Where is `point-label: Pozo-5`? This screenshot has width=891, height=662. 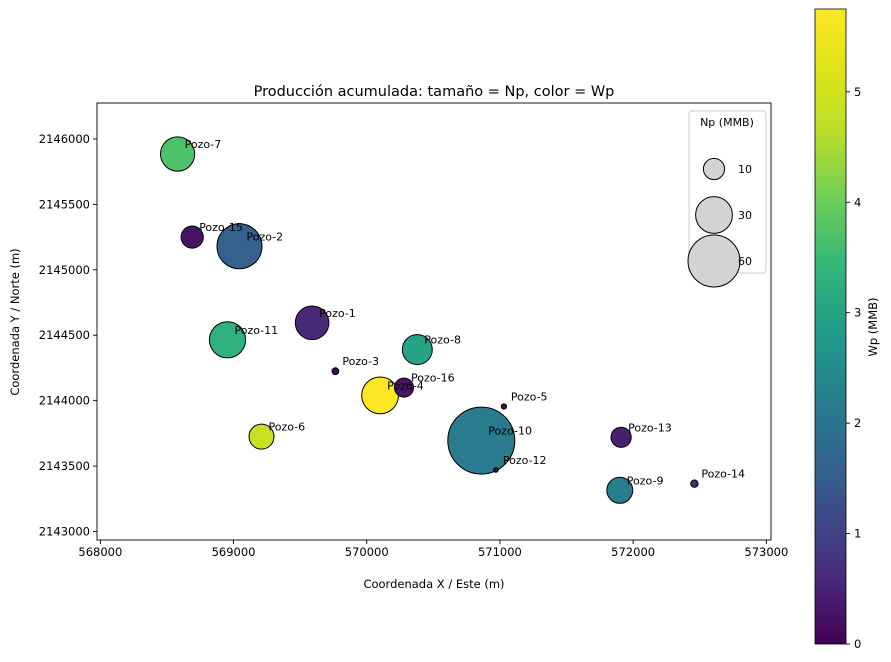 point-label: Pozo-5 is located at coordinates (529, 397).